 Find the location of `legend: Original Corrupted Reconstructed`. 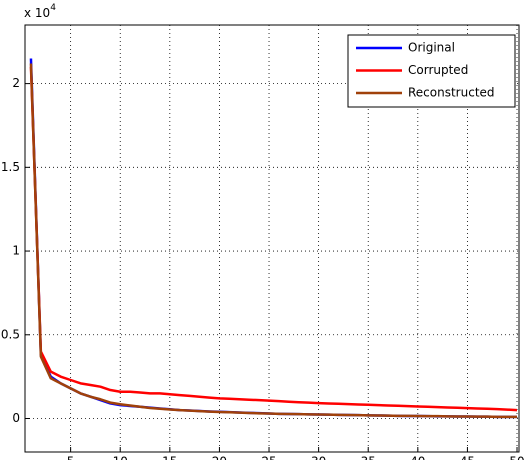

legend: Original Corrupted Reconstructed is located at coordinates (431, 71).